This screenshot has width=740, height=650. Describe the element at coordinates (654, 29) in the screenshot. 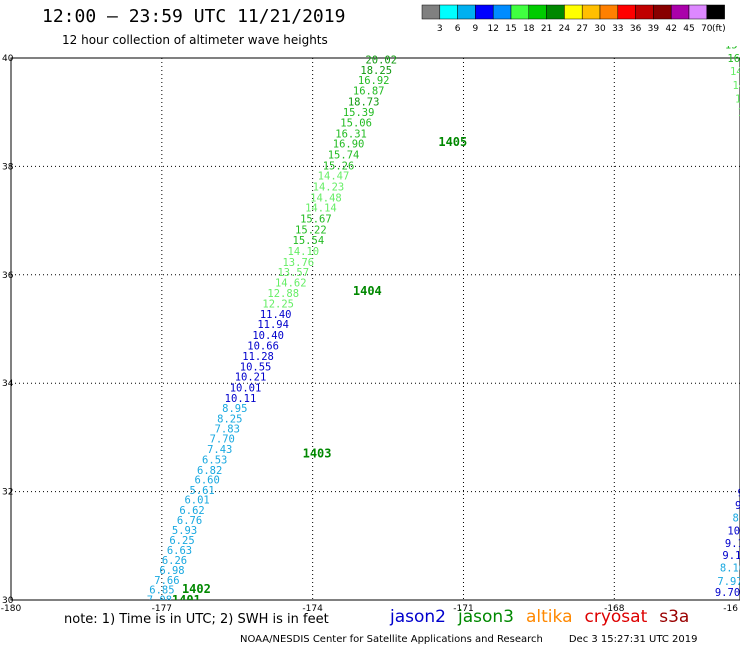

I see `colorbar-label: 39` at that location.